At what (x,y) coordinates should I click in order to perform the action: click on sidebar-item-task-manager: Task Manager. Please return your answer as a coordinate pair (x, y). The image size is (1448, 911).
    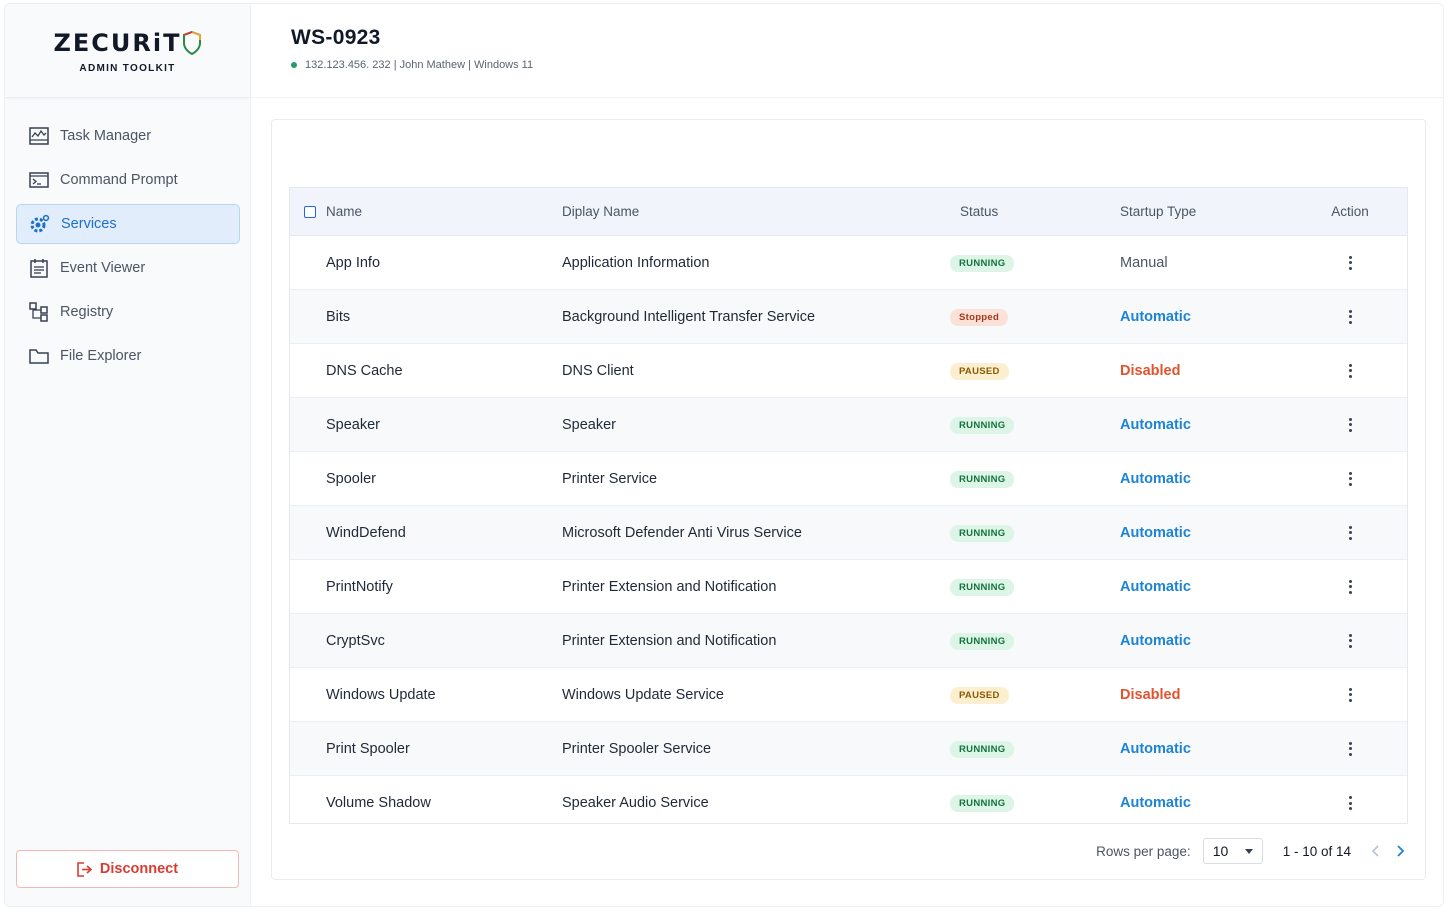
    Looking at the image, I should click on (128, 136).